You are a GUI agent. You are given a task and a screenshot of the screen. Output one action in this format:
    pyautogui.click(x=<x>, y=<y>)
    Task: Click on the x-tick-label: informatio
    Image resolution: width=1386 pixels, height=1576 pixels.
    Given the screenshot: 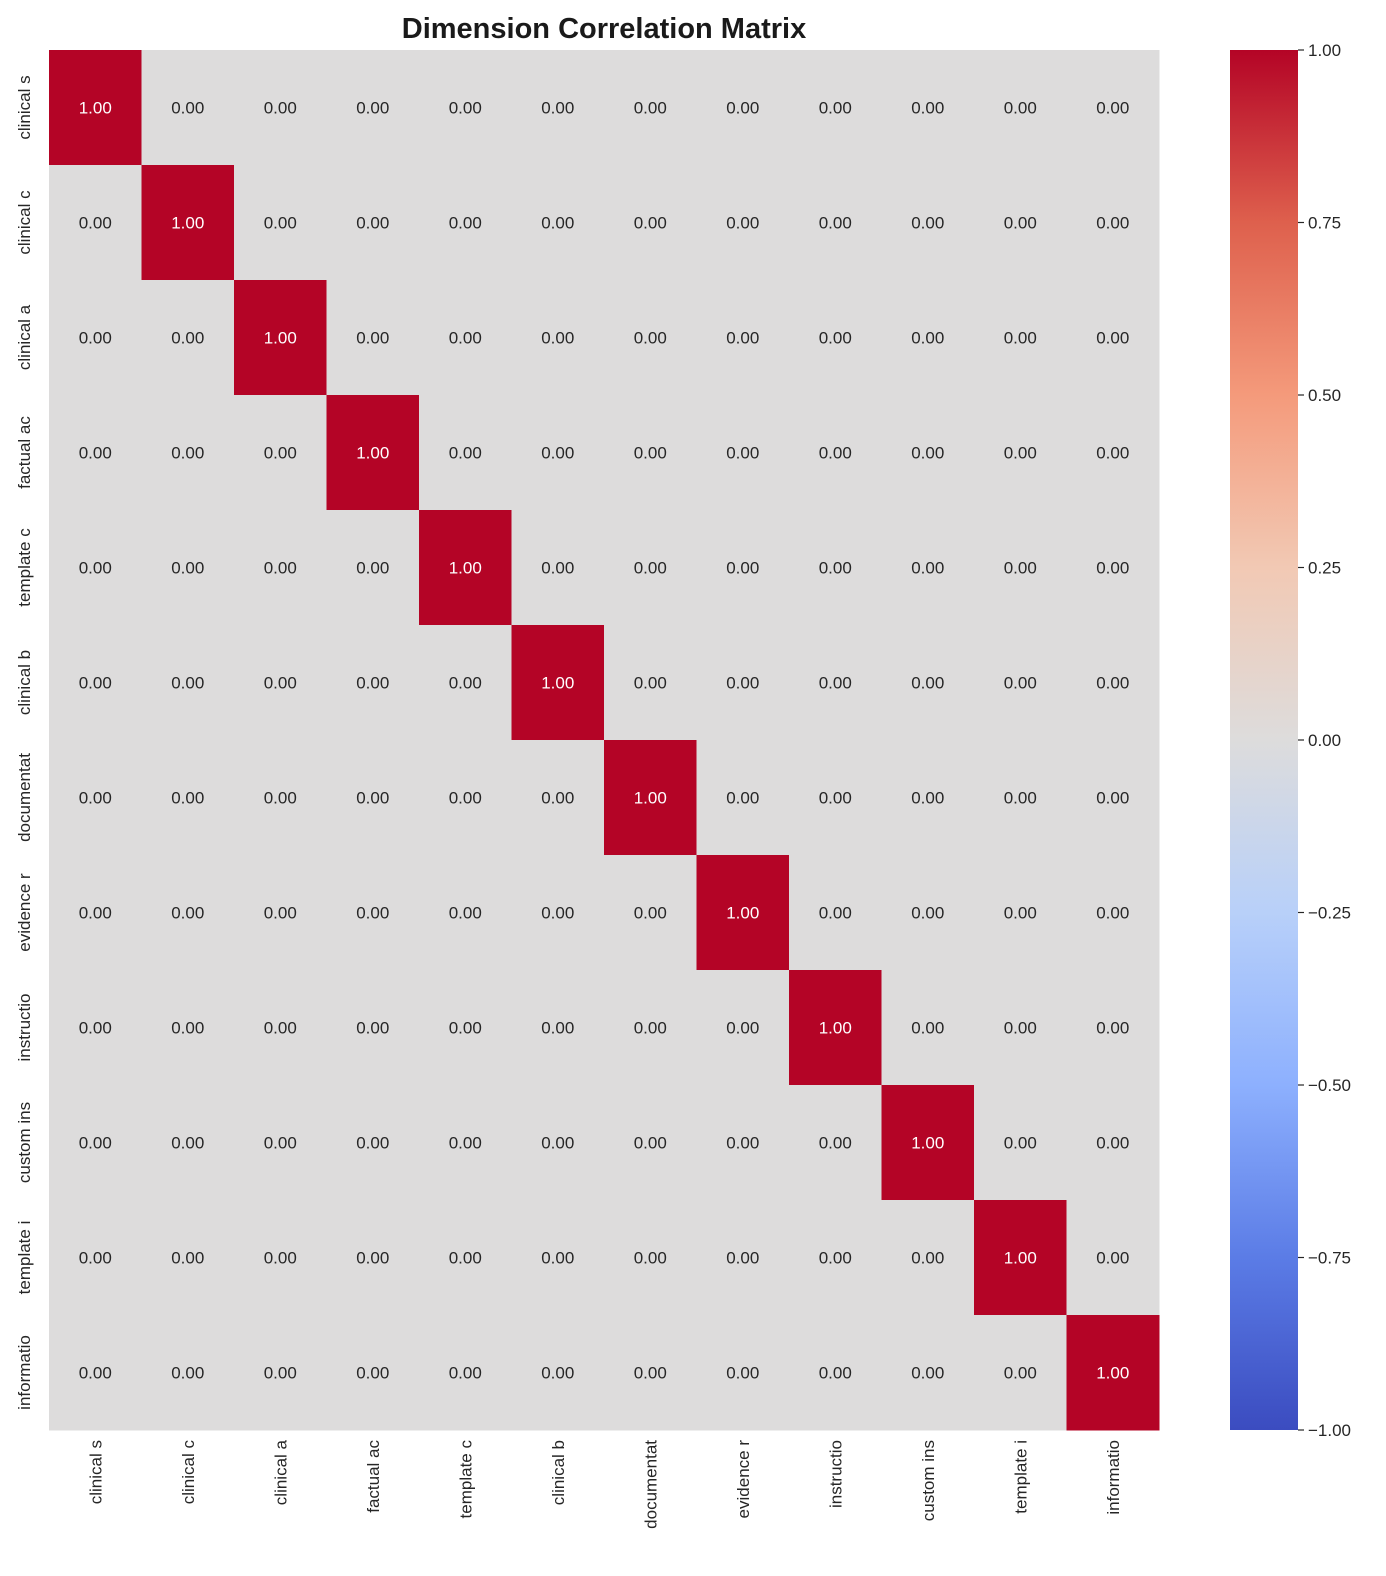 What is the action you would take?
    pyautogui.click(x=1113, y=1477)
    